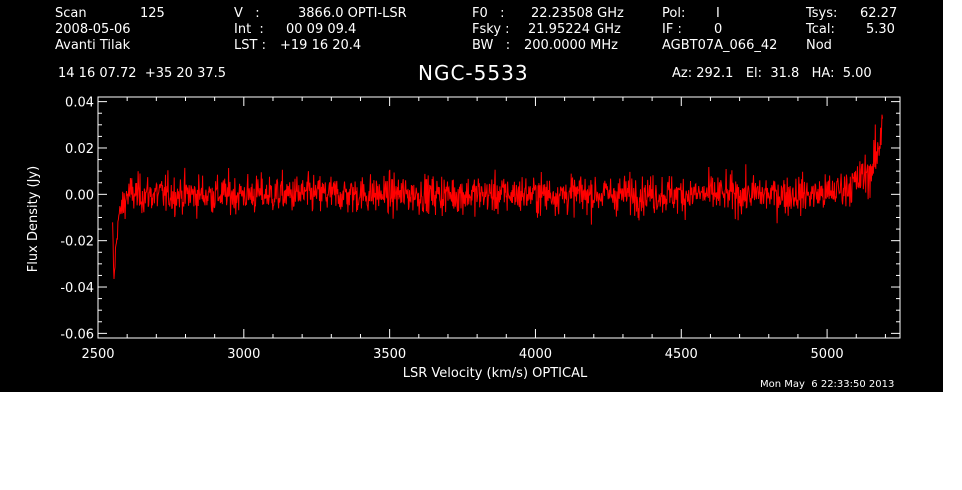 Image resolution: width=962 pixels, height=490 pixels. What do you see at coordinates (33, 219) in the screenshot?
I see `y-axis-label: Flux Density (Jy)` at bounding box center [33, 219].